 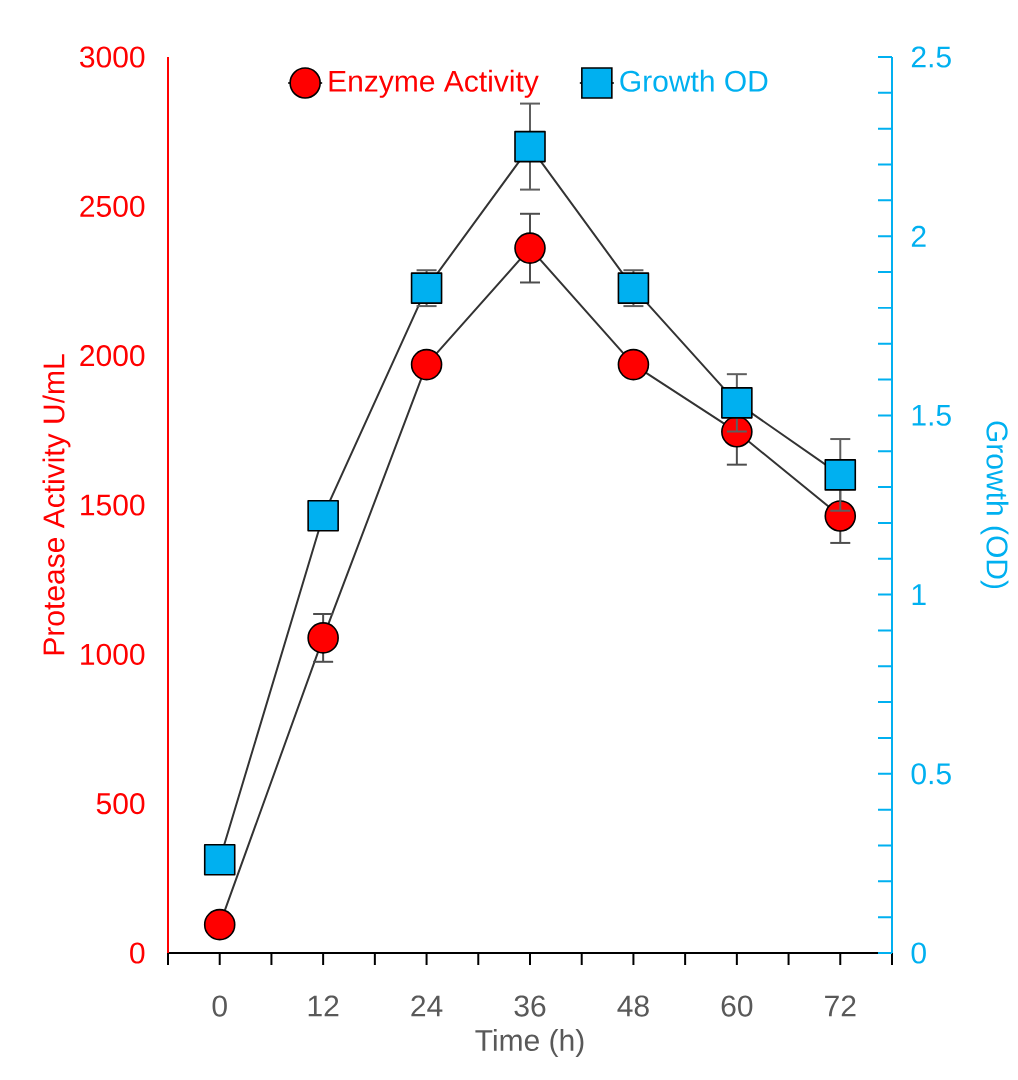 What do you see at coordinates (427, 1006) in the screenshot?
I see `x-tick-label: 24` at bounding box center [427, 1006].